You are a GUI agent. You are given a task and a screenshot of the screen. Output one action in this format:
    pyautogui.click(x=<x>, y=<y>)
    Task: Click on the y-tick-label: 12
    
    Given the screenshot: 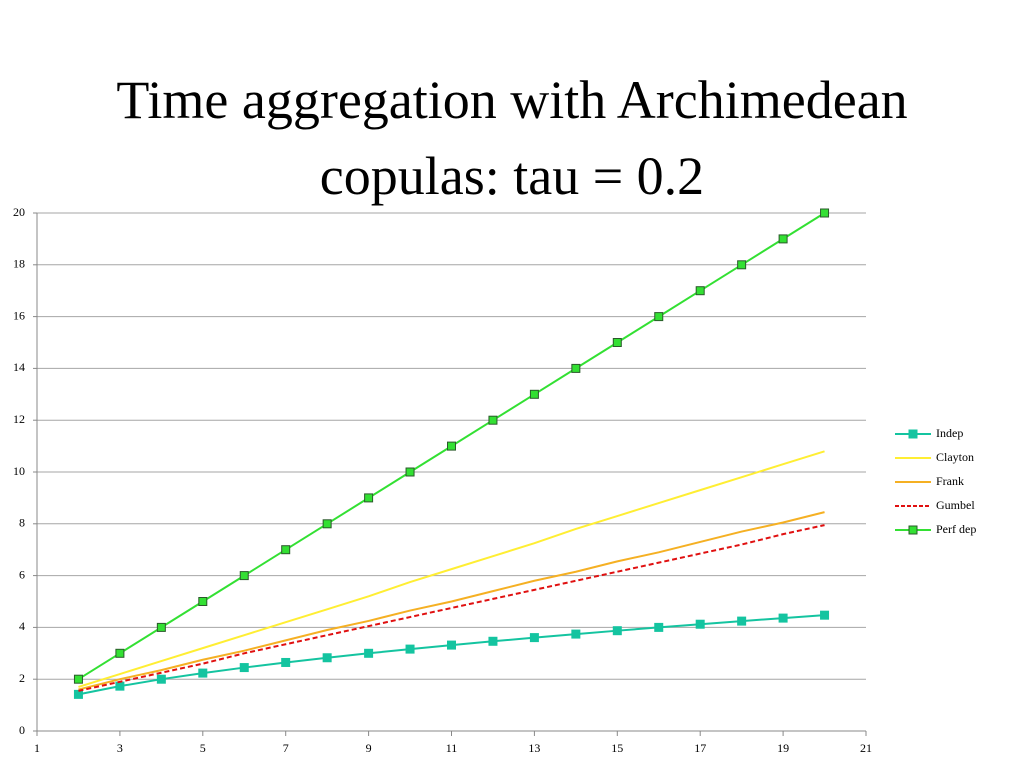 What is the action you would take?
    pyautogui.click(x=19, y=419)
    